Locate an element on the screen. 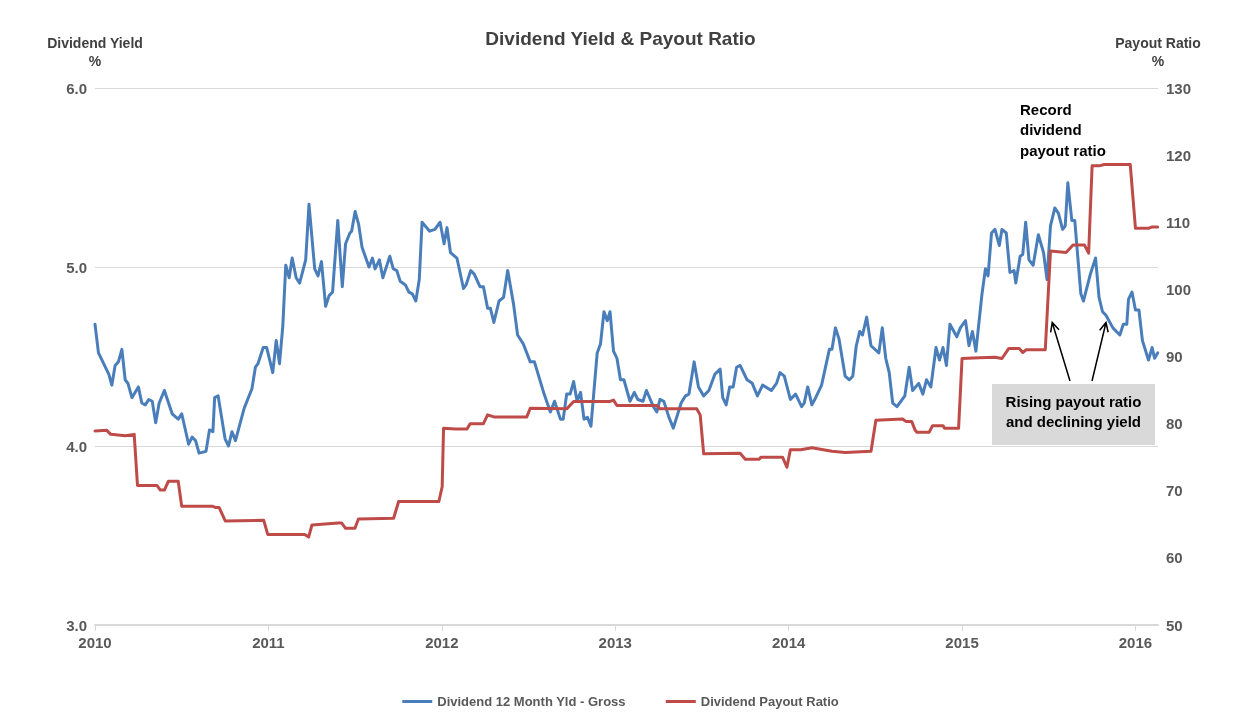 This screenshot has width=1241, height=727. legend-label: Dividend 12 Month Yld - Gross is located at coordinates (531, 701).